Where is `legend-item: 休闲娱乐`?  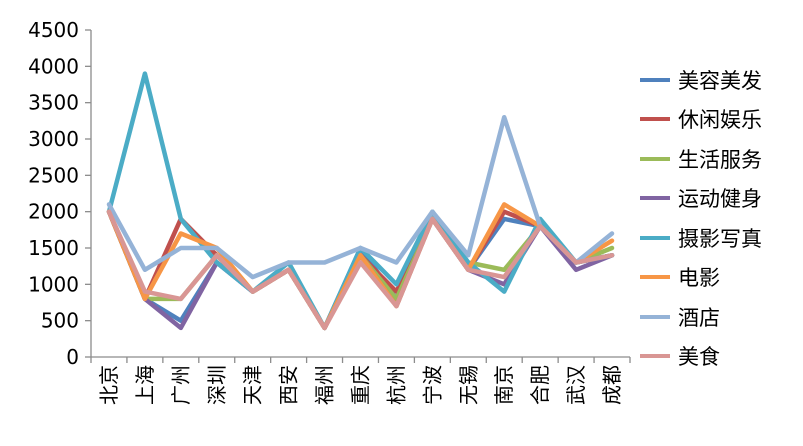
legend-item: 休闲娱乐 is located at coordinates (720, 120).